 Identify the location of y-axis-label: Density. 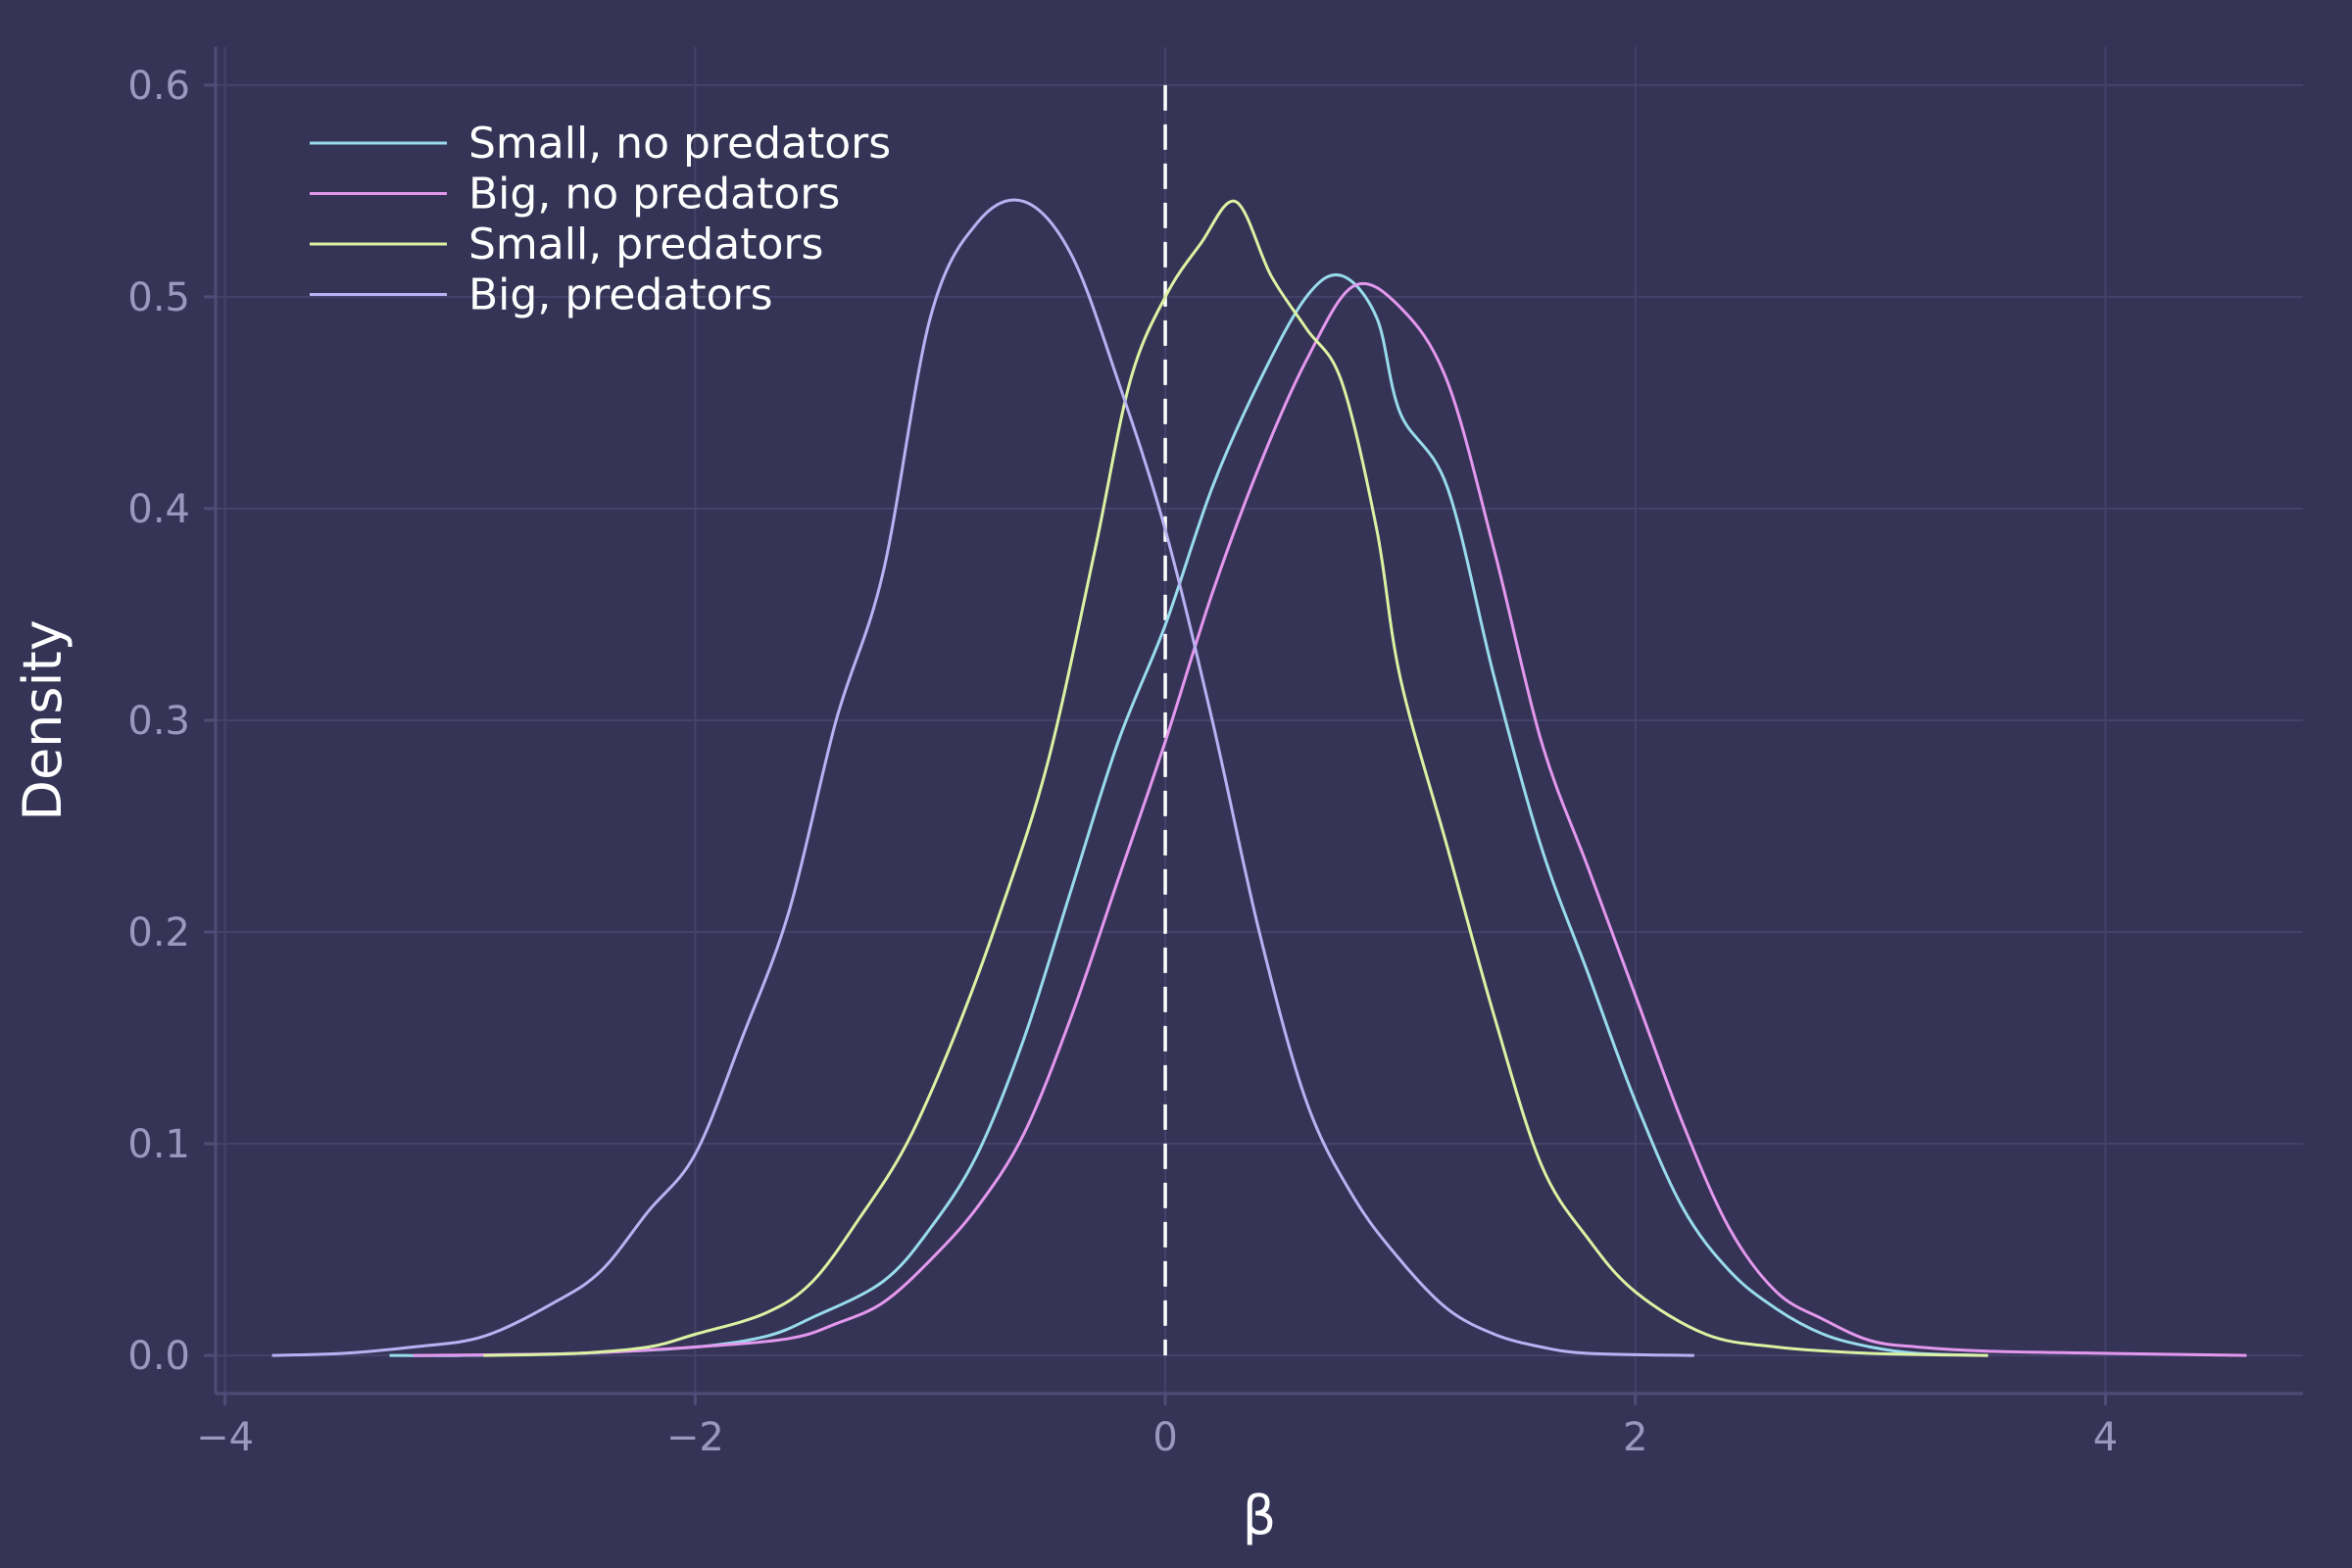
(43, 720).